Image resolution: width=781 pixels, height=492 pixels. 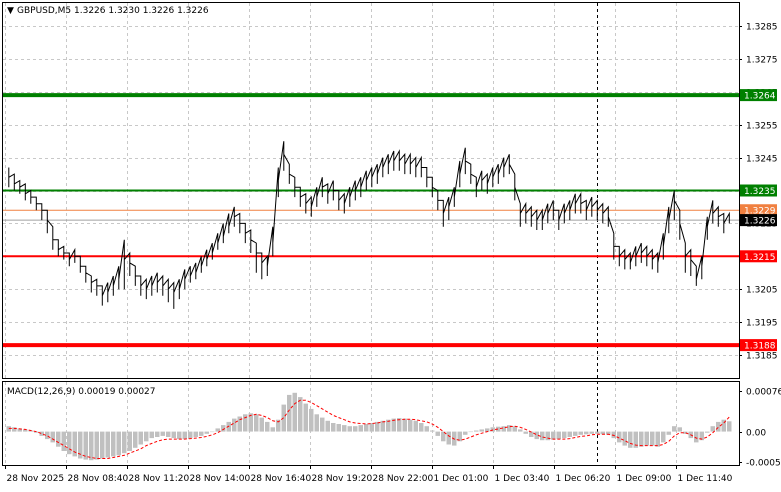 I want to click on time-tick-label: 28 Nov 22:00, so click(x=403, y=479).